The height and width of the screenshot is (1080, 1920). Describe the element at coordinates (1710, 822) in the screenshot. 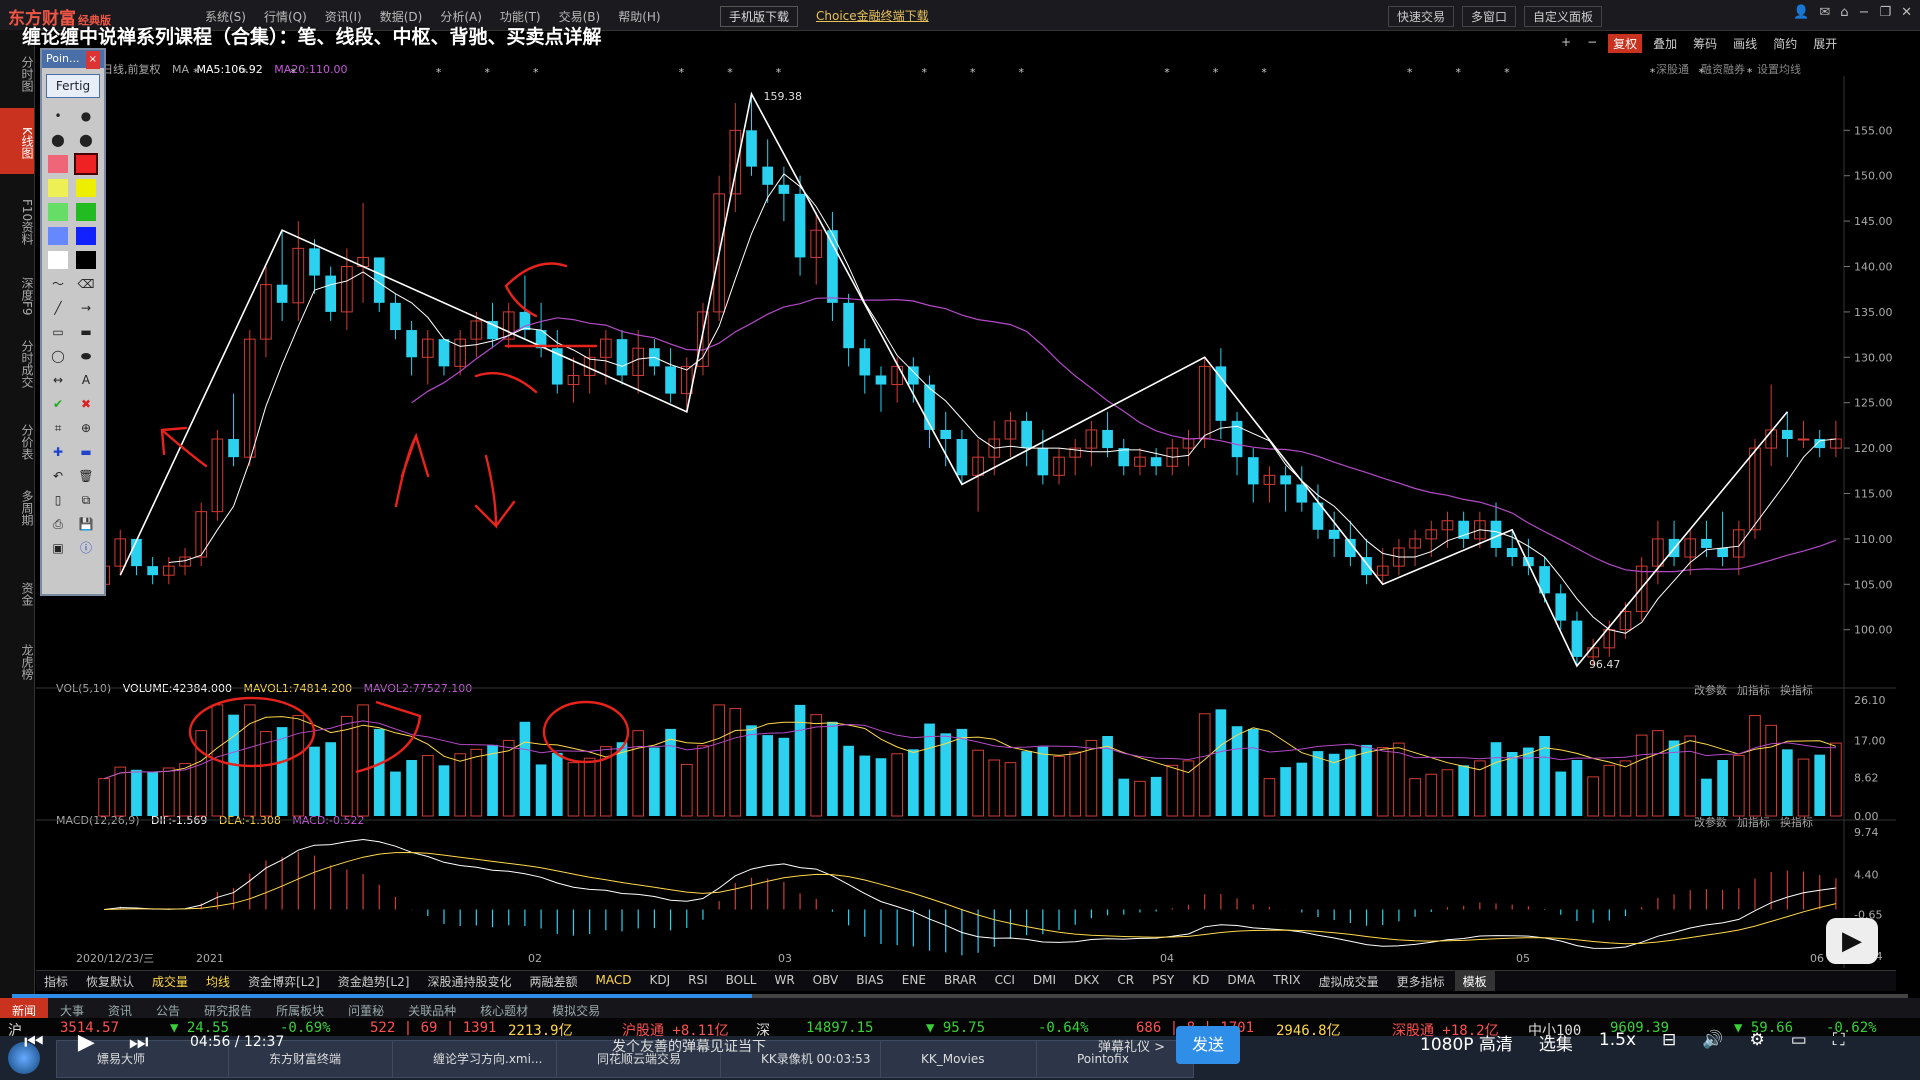

I see `macd-edit-param-button: 改参数` at that location.